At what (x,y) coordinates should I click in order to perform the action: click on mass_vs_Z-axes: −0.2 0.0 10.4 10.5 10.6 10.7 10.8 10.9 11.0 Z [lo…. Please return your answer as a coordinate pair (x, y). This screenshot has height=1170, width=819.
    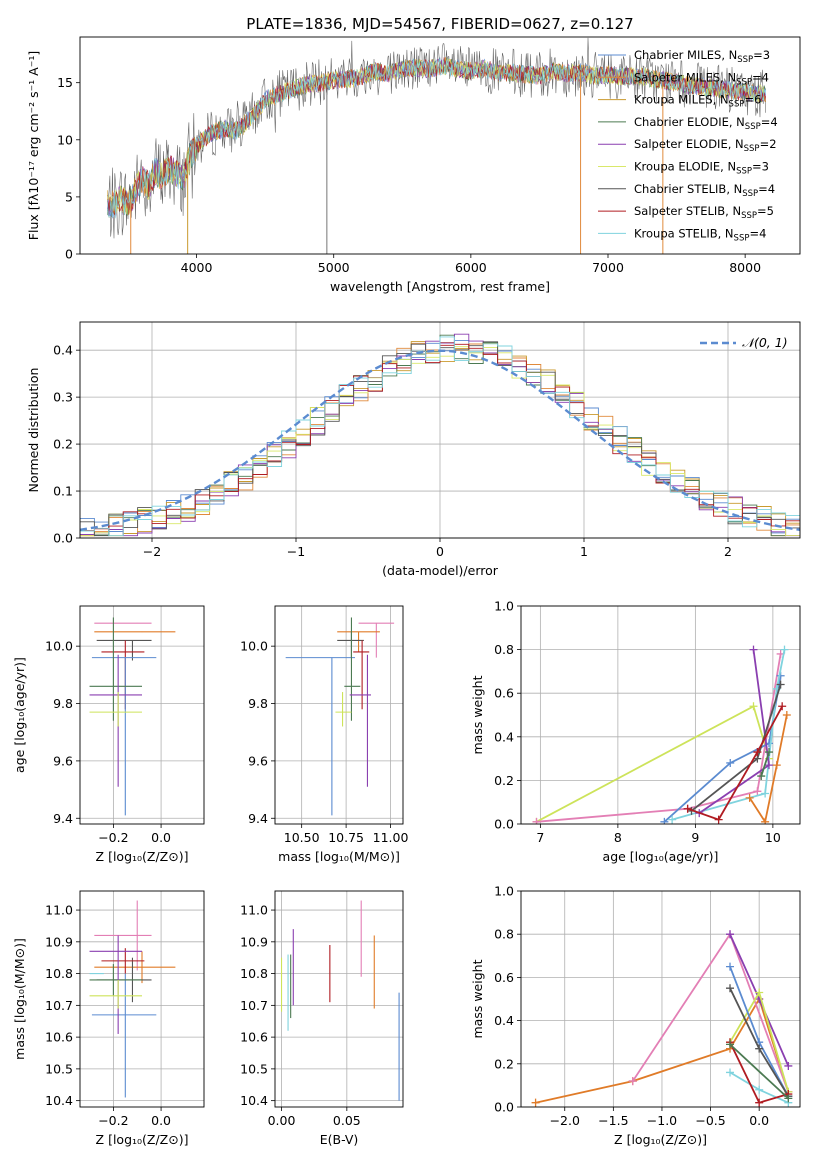
    Looking at the image, I should click on (108, 1019).